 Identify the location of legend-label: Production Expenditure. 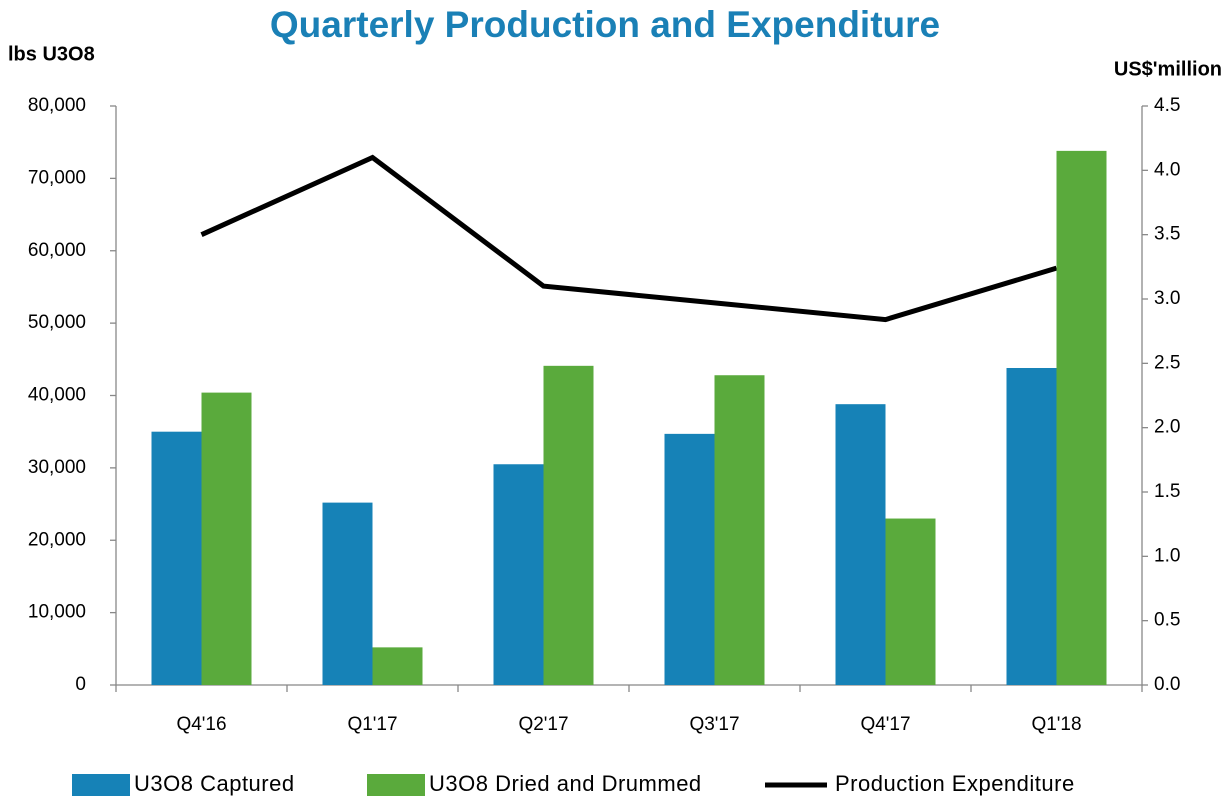
(955, 783).